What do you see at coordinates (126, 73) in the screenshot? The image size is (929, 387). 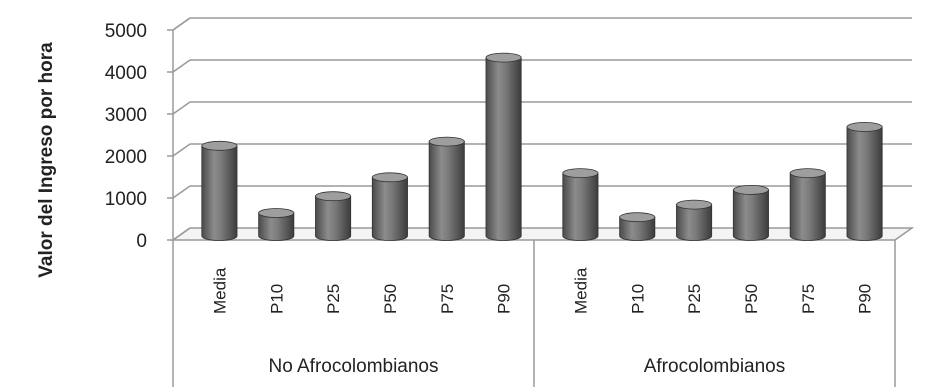 I see `y-tick-label: 4000` at bounding box center [126, 73].